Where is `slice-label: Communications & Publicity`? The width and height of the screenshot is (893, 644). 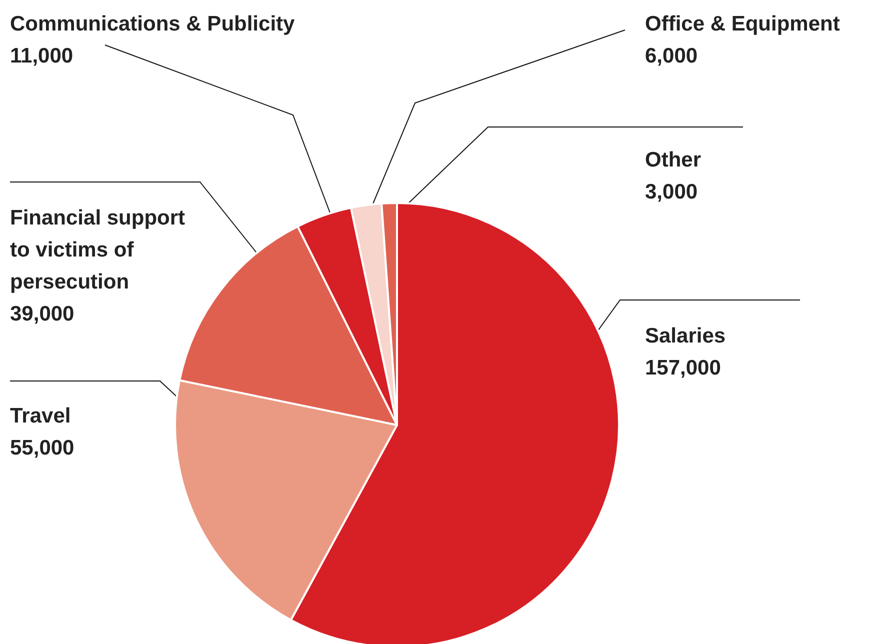 slice-label: Communications & Publicity is located at coordinates (153, 24).